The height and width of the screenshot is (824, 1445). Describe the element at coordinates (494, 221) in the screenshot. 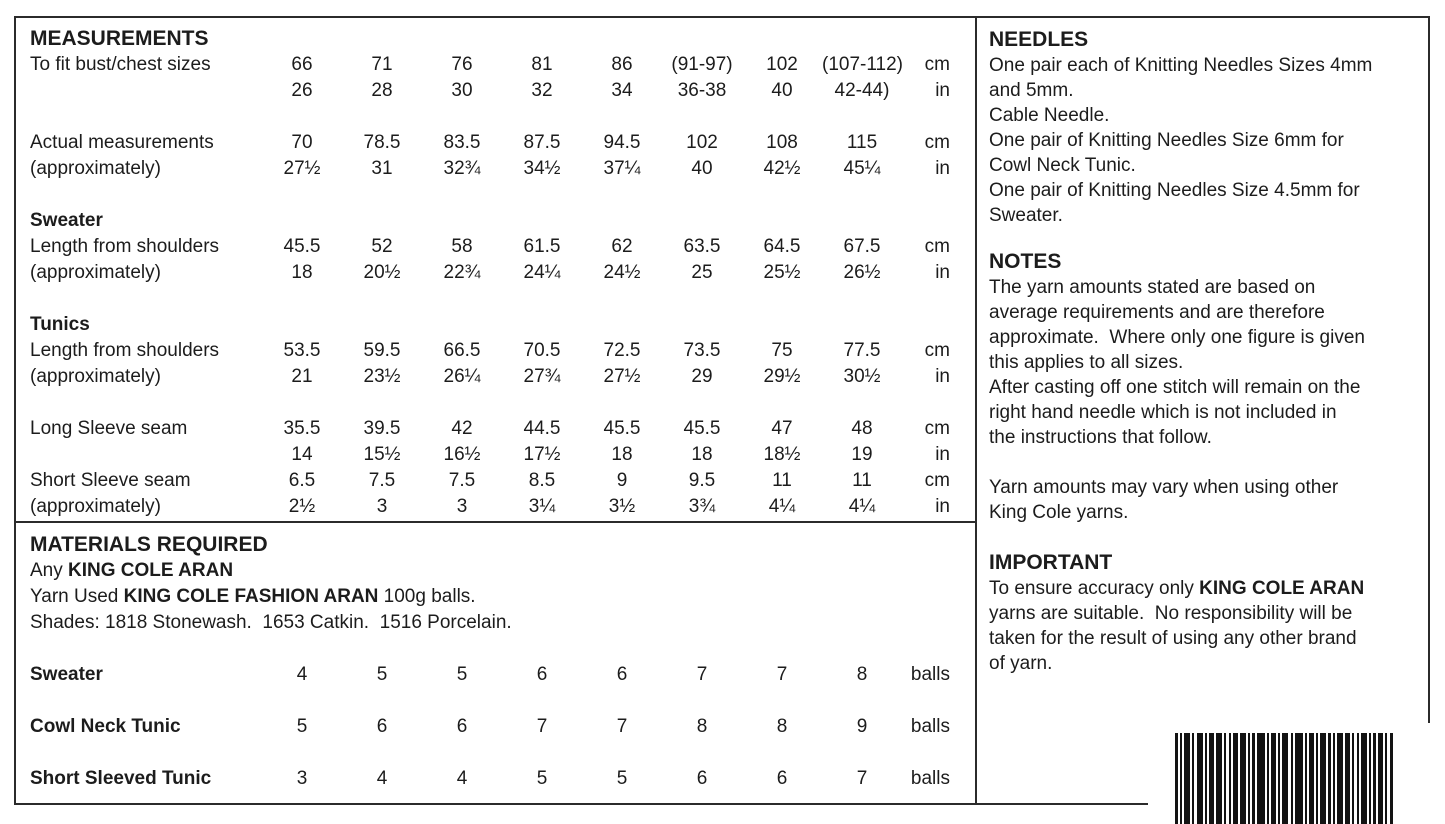

I see `measurements-subheading-row: Sweater` at that location.